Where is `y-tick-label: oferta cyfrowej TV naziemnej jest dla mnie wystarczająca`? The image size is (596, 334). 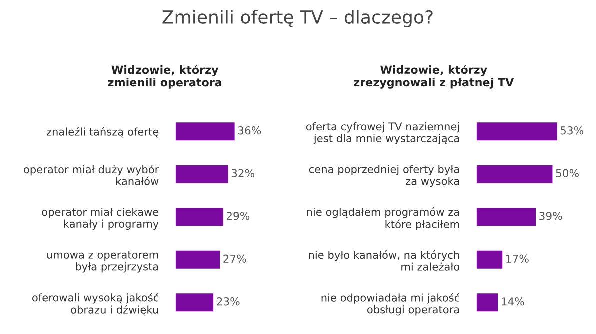
y-tick-label: oferta cyfrowej TV naziemnej jest dla mnie wystarczająca is located at coordinates (383, 133).